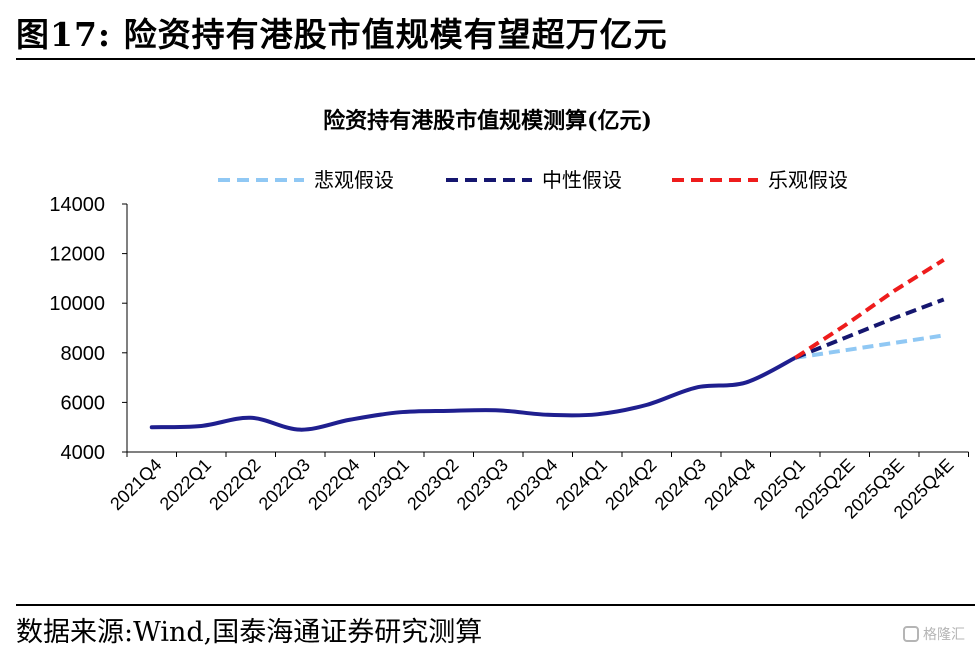  What do you see at coordinates (135, 484) in the screenshot?
I see `x-tick-label-2021Q4: 2021Q4` at bounding box center [135, 484].